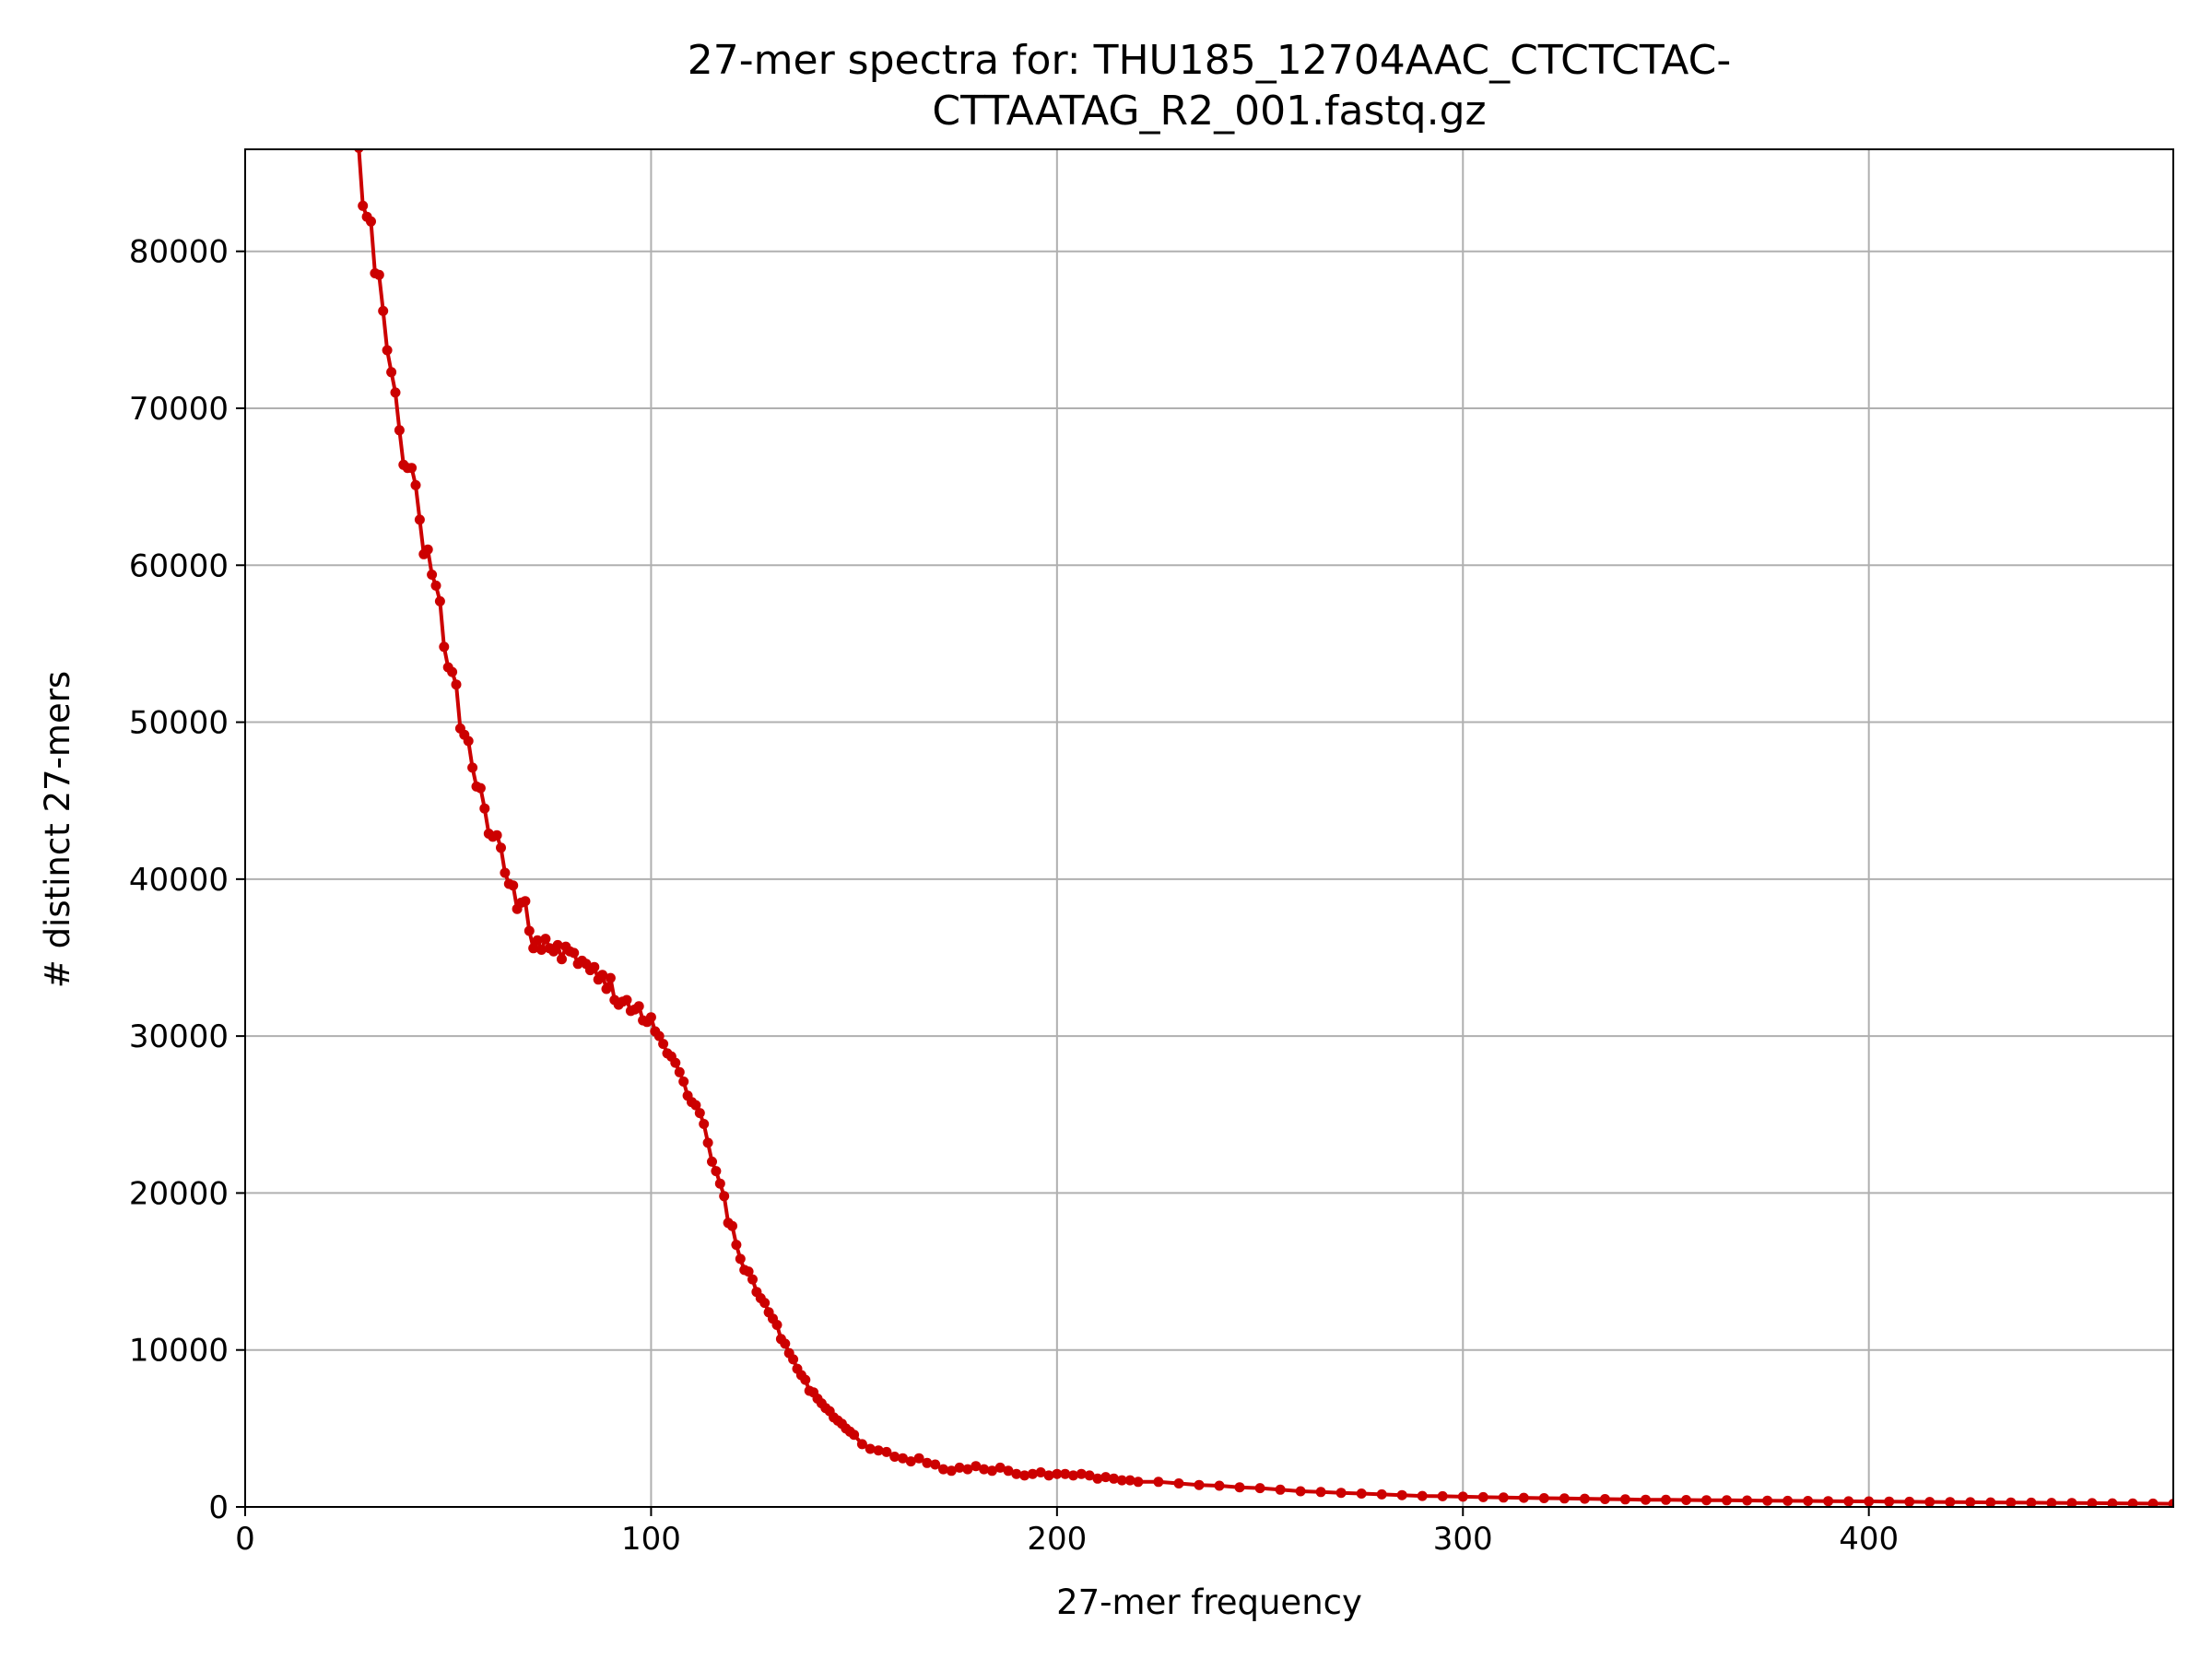  Describe the element at coordinates (57, 829) in the screenshot. I see `y-axis-label: # distinct 27-mers` at that location.